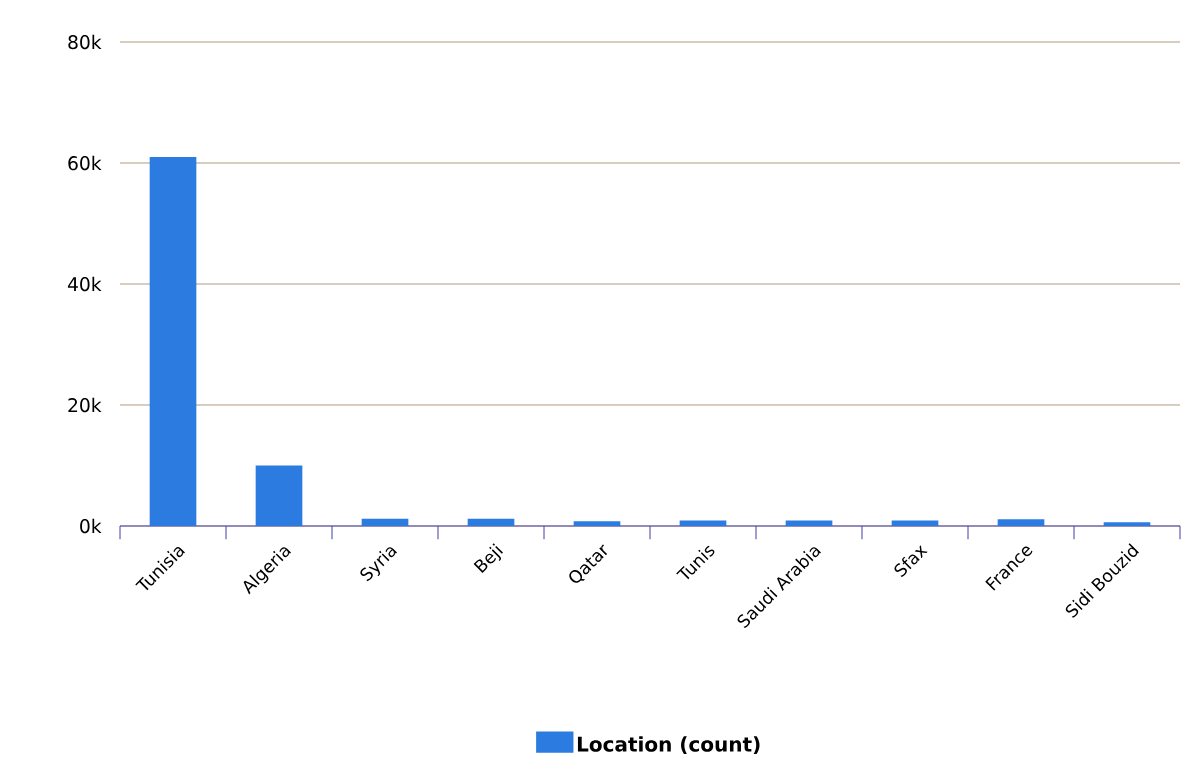  I want to click on y-tick-label: 60k, so click(85, 163).